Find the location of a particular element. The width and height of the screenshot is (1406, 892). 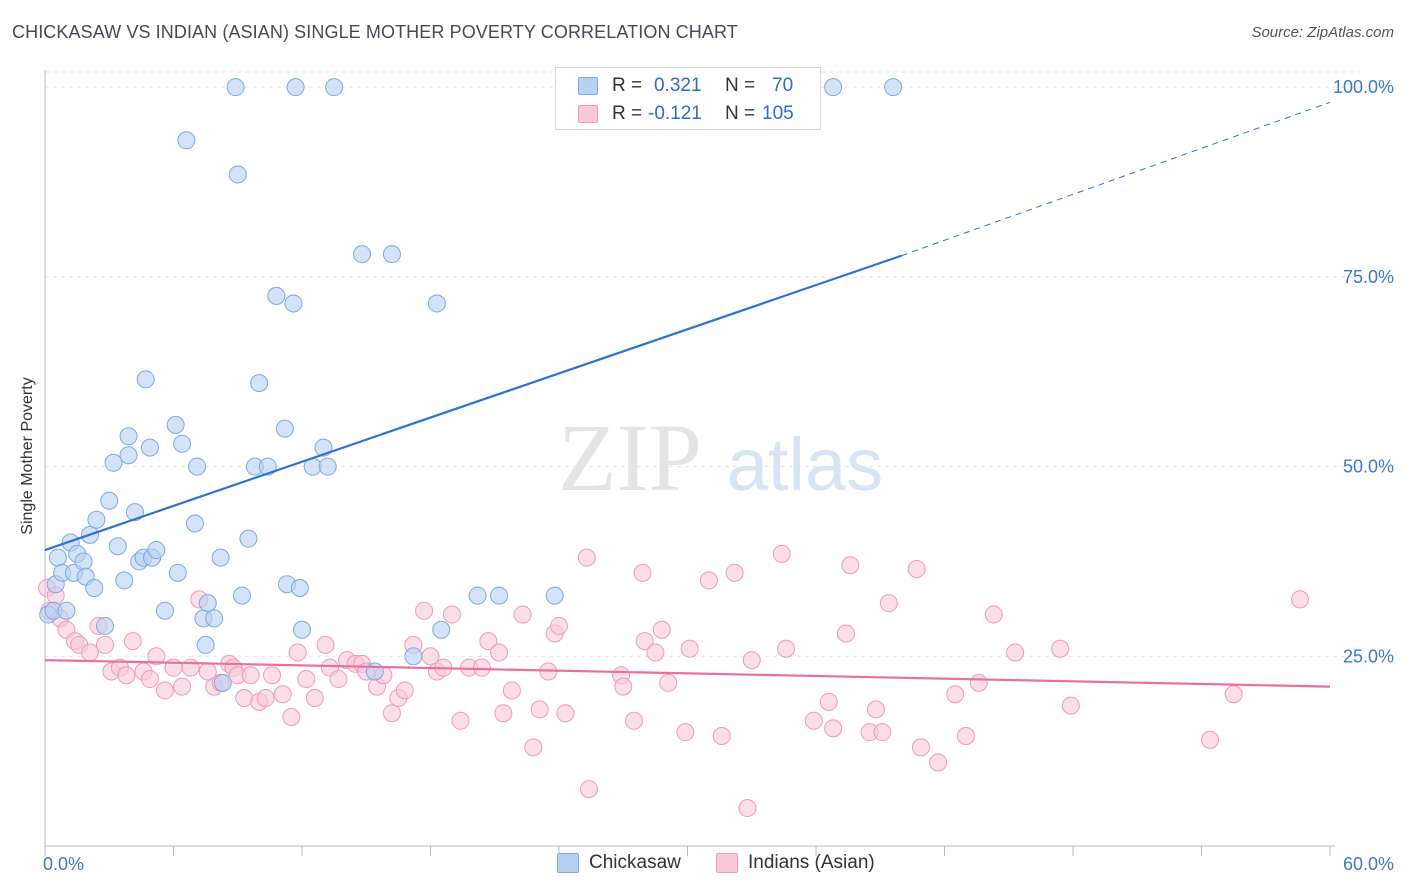

r-value: 0.321 is located at coordinates (678, 85).